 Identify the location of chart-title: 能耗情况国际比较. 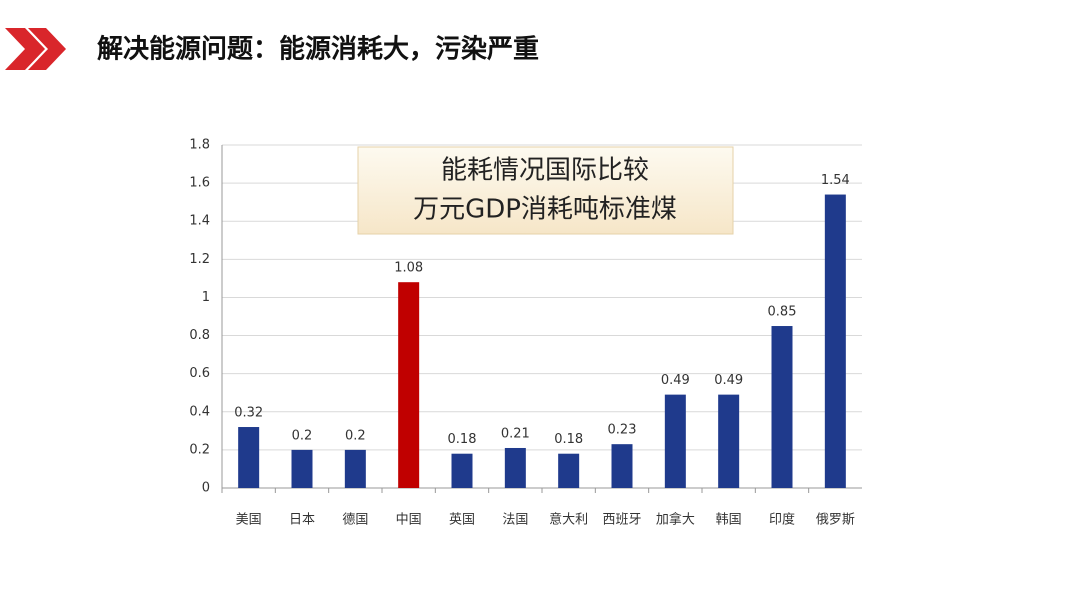
(545, 171).